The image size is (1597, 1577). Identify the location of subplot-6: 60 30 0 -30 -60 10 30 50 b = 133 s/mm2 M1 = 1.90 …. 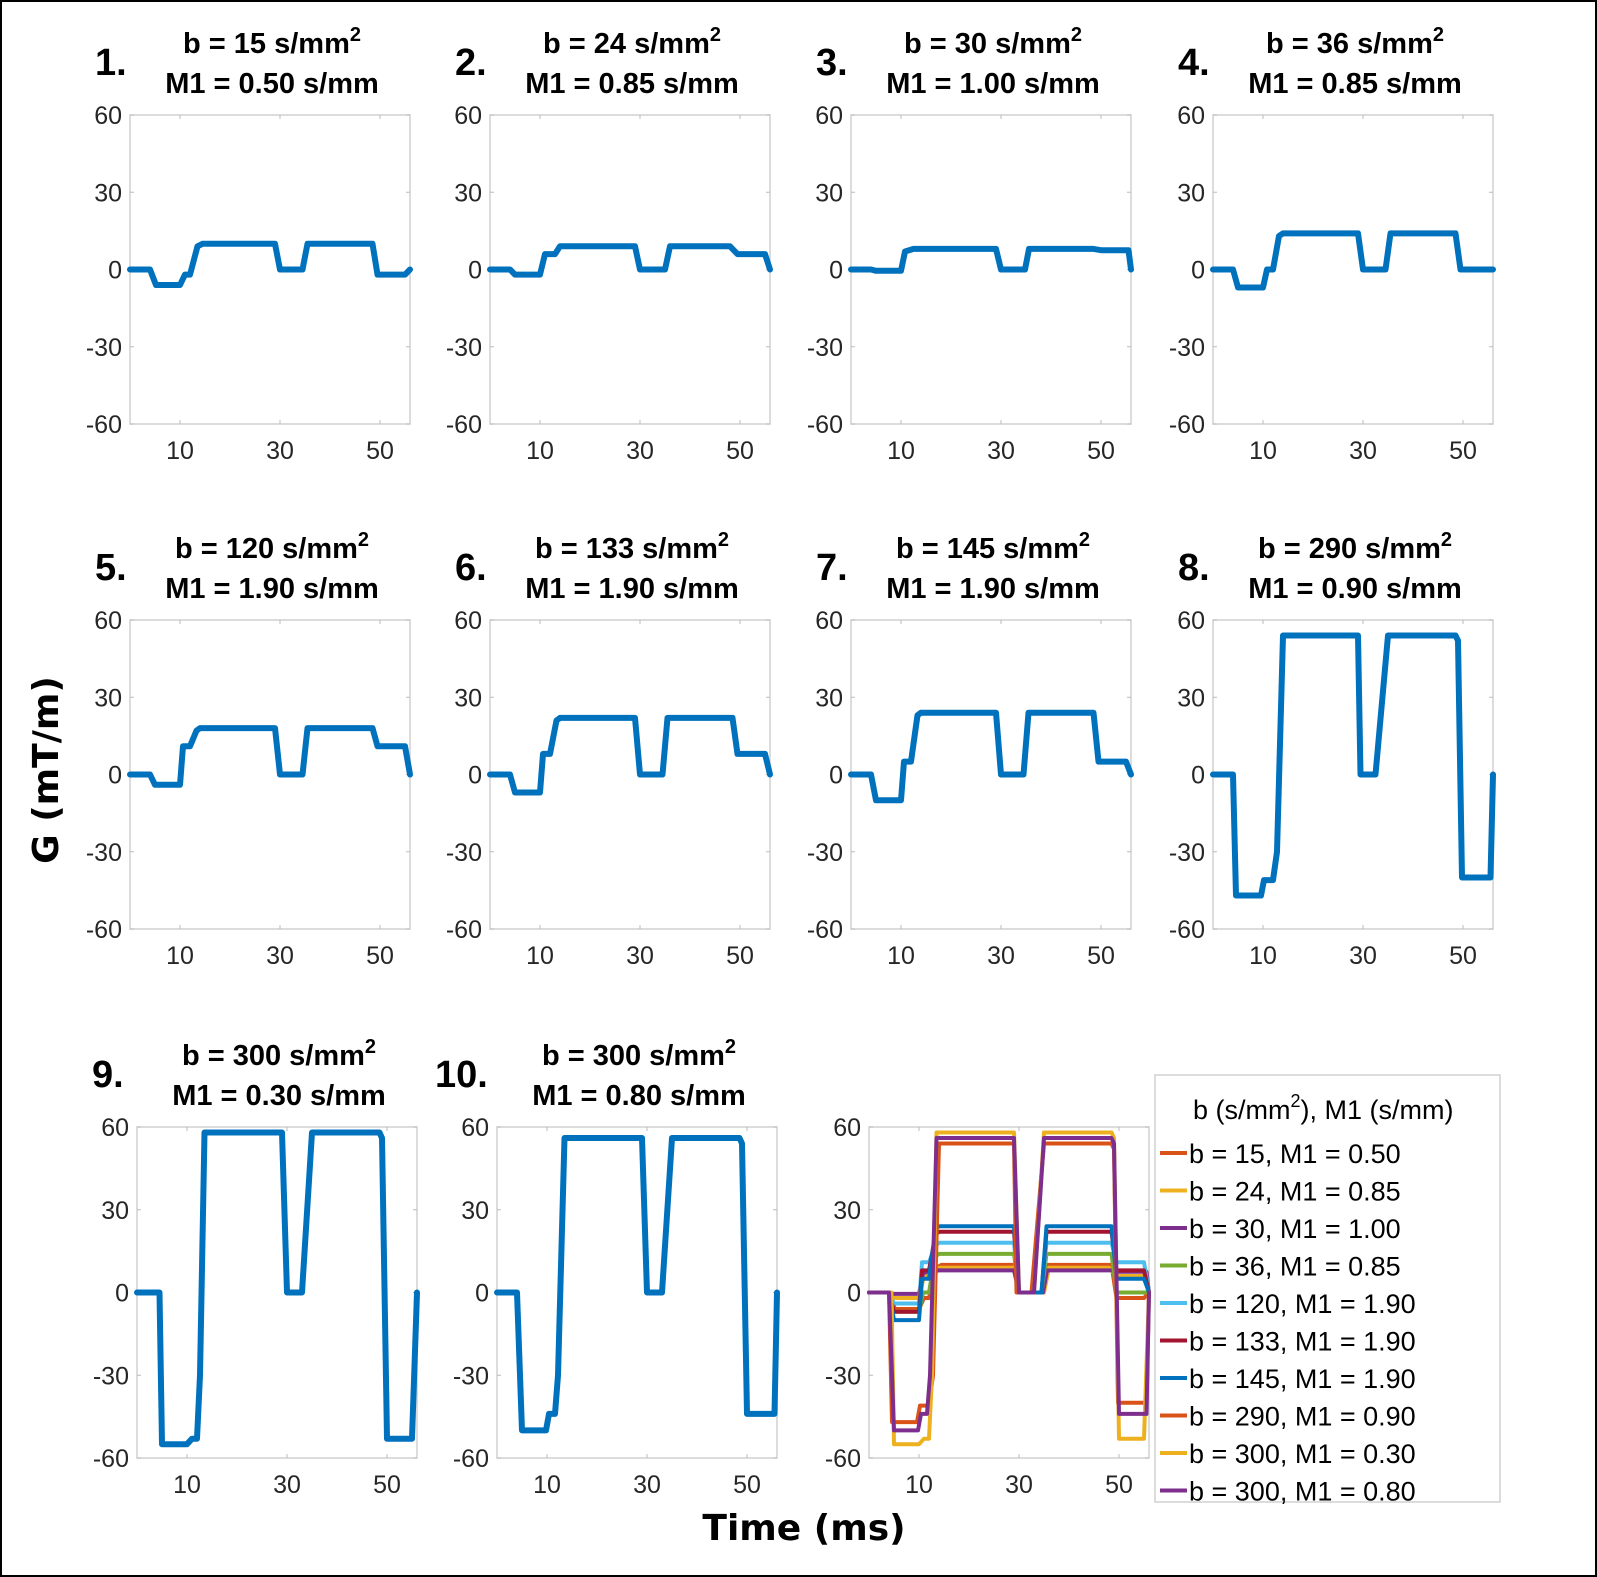
(609, 749).